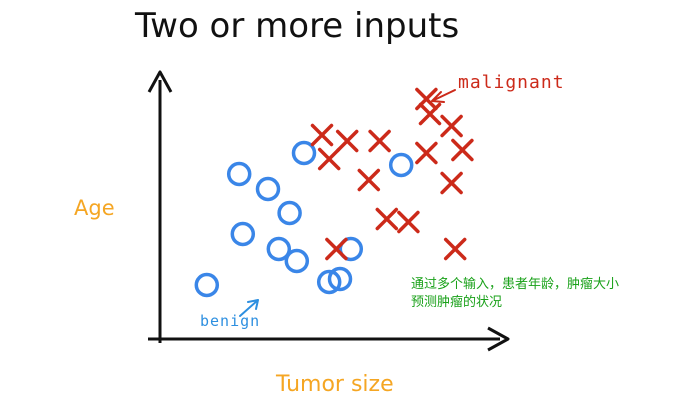 The image size is (682, 406). What do you see at coordinates (230, 321) in the screenshot?
I see `benign-annotation: benign` at bounding box center [230, 321].